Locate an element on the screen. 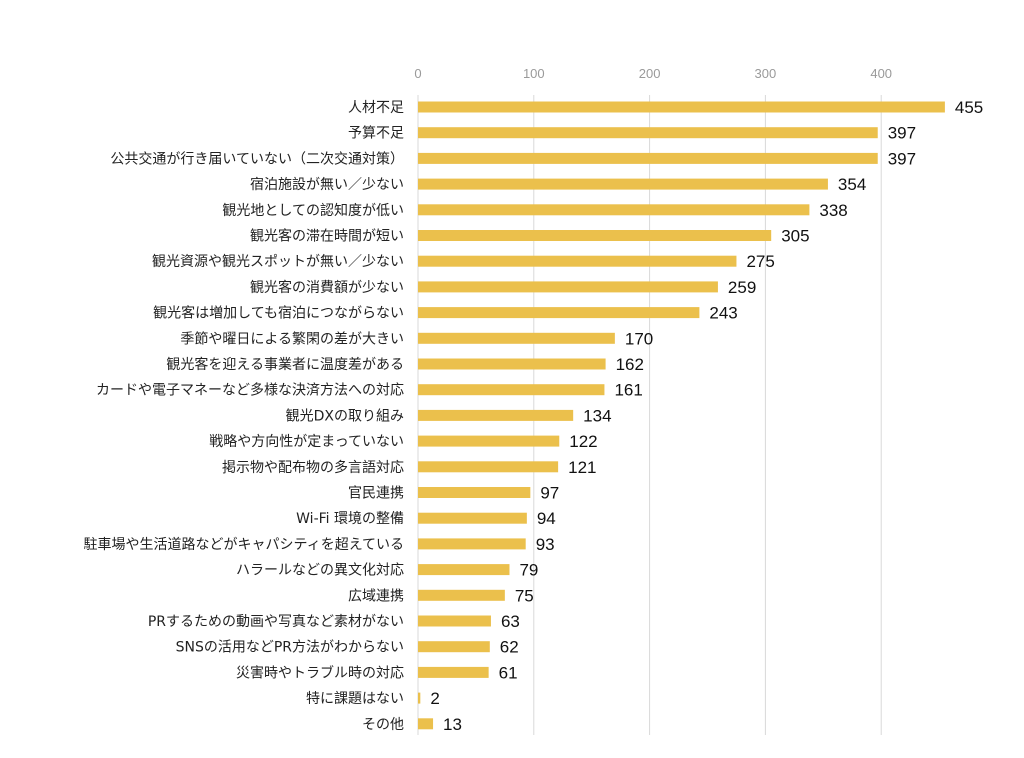 Image resolution: width=1024 pixels, height=758 pixels. category-label-5: 観光地としての認知度が低い is located at coordinates (313, 210).